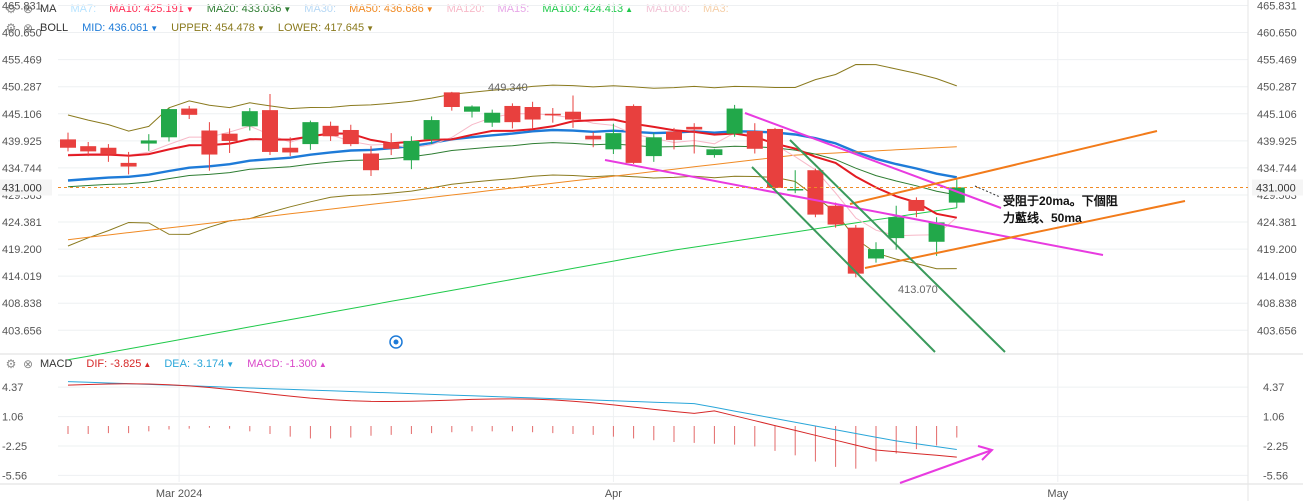 Image resolution: width=1303 pixels, height=501 pixels. What do you see at coordinates (326, 28) in the screenshot?
I see `legend-item: LOWER: 417.645 ▼` at bounding box center [326, 28].